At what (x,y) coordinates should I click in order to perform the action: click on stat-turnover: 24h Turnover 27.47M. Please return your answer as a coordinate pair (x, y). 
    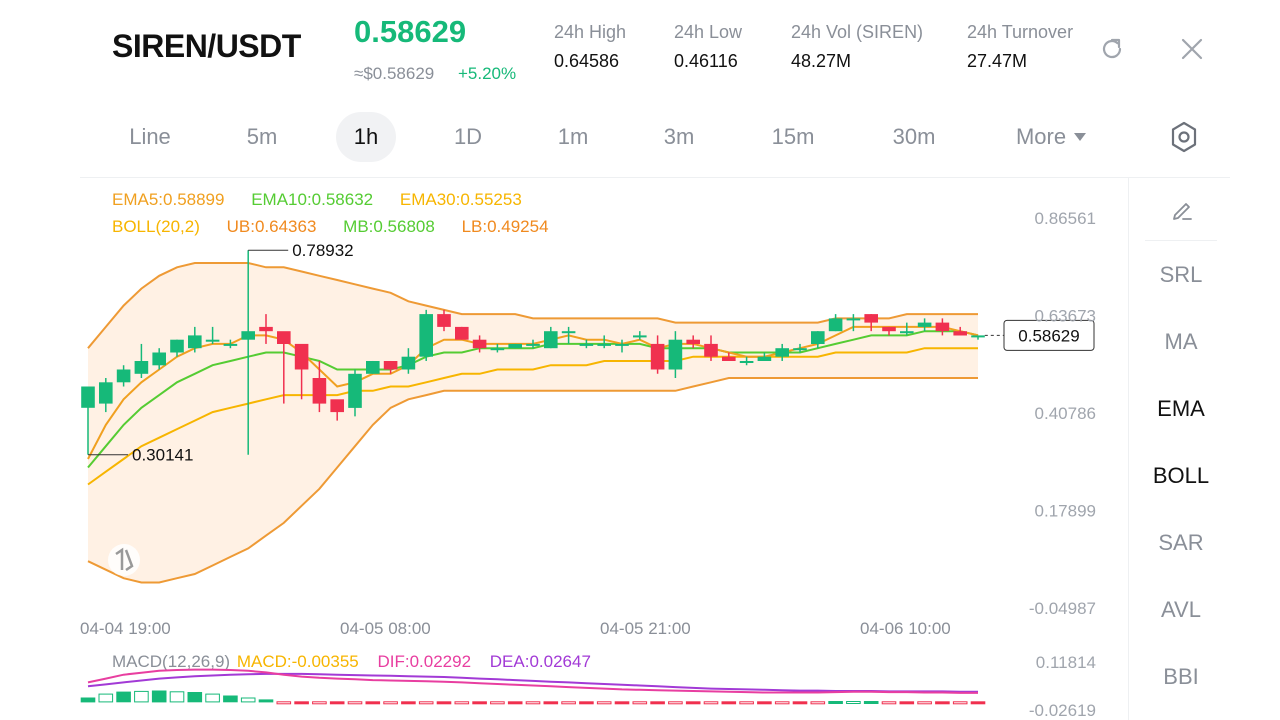
    Looking at the image, I should click on (1027, 47).